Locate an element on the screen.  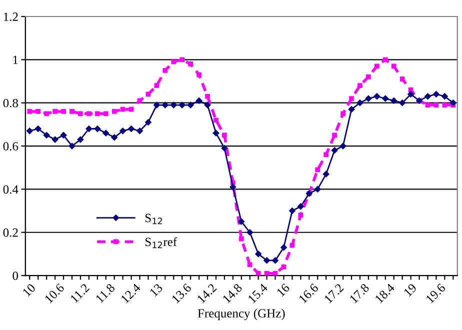
x-tick-label: 12.4 is located at coordinates (131, 293).